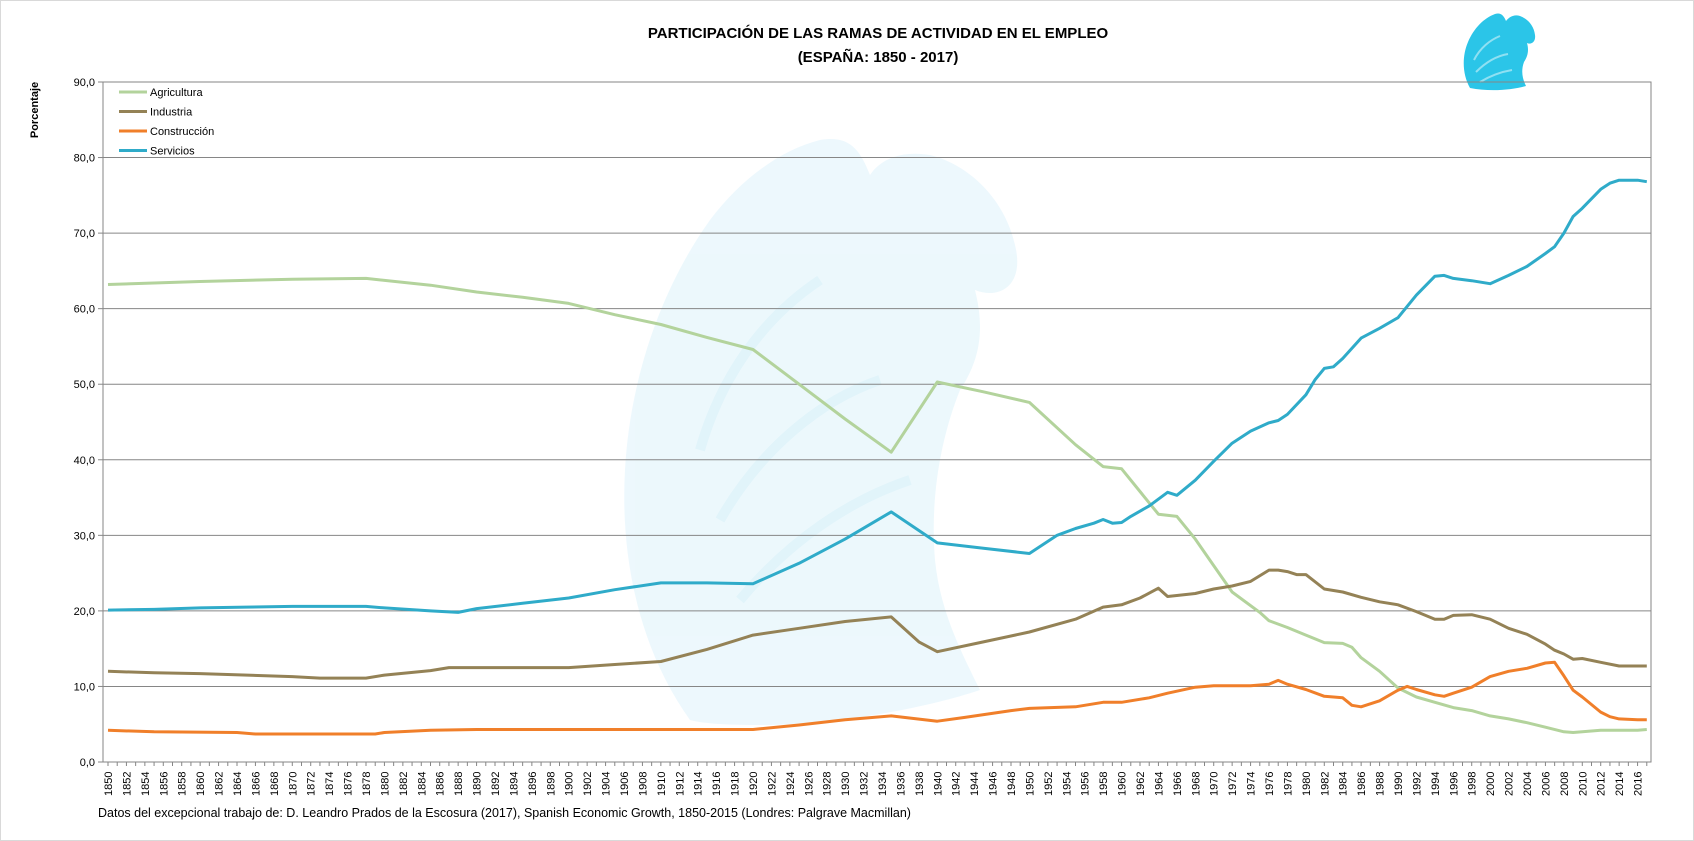  Describe the element at coordinates (1159, 784) in the screenshot. I see `x-tick-label: 1964` at that location.